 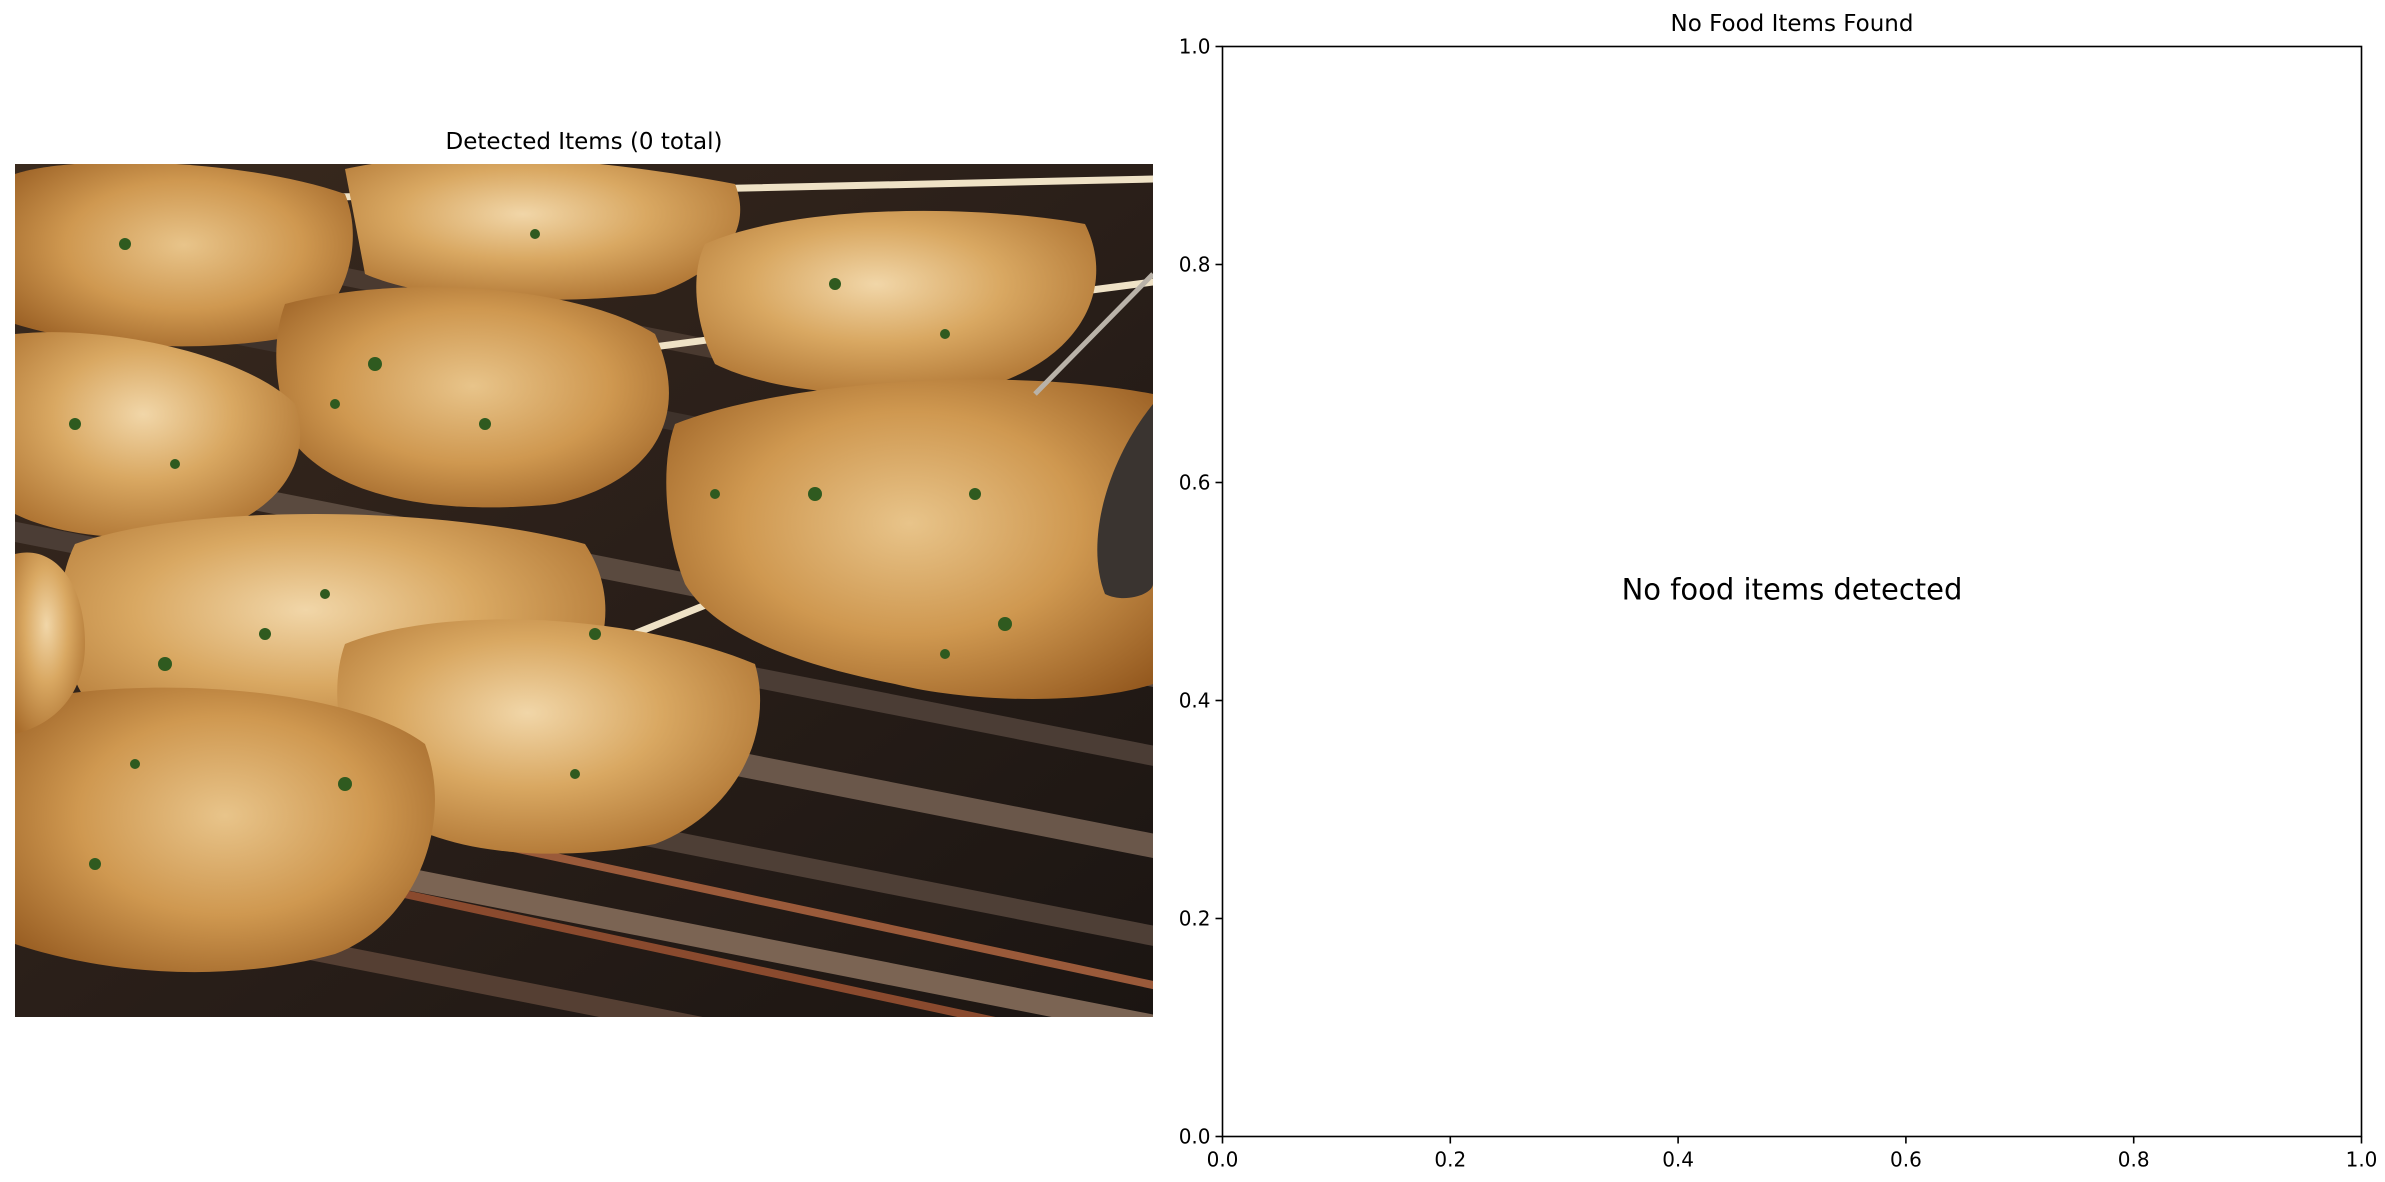 What do you see at coordinates (1201, 592) in the screenshot?
I see `y-axis-ticks: 0.0 0.2 0.4 0.6 0.8 1.0` at bounding box center [1201, 592].